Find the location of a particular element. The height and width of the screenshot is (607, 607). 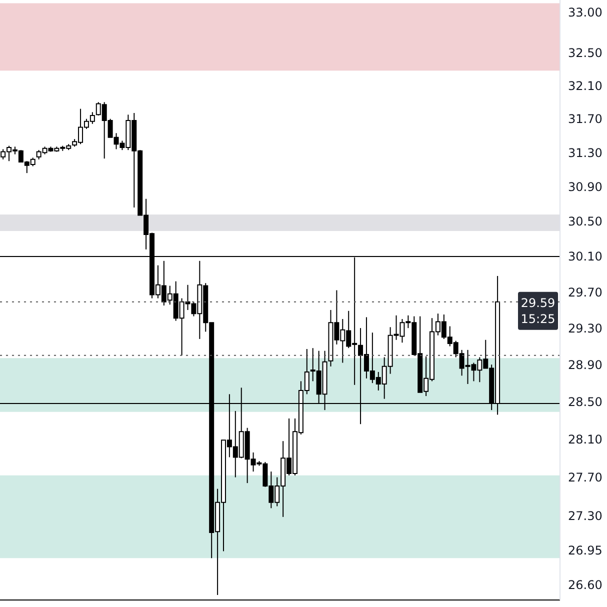

ref-line-label: 29.59 is located at coordinates (538, 303).